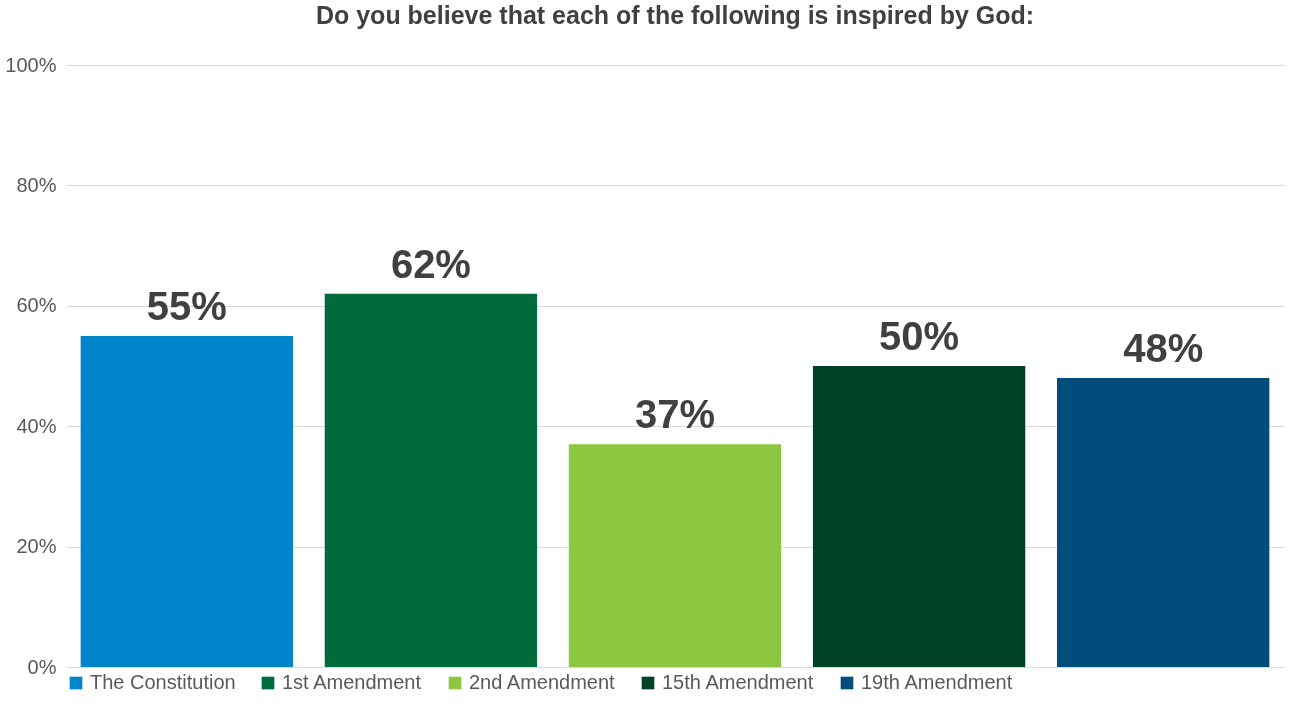 The height and width of the screenshot is (704, 1307). What do you see at coordinates (919, 336) in the screenshot?
I see `data-label: 50%` at bounding box center [919, 336].